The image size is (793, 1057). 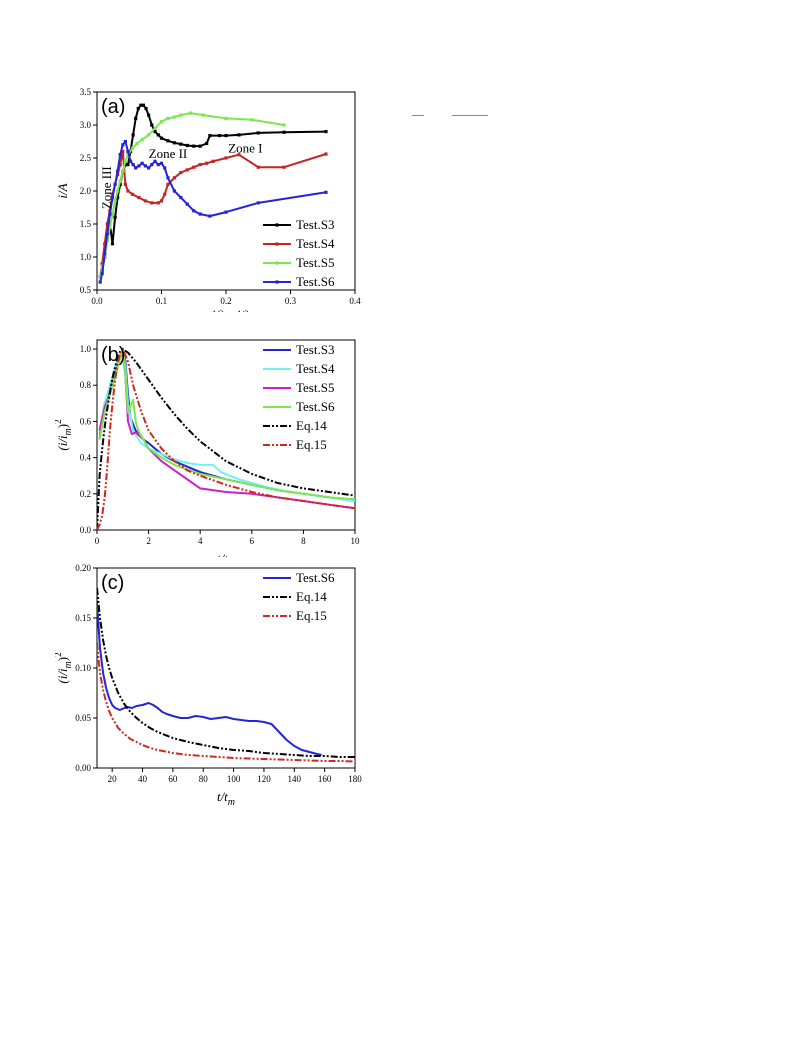 I want to click on x-tick-label: 10, so click(x=356, y=541).